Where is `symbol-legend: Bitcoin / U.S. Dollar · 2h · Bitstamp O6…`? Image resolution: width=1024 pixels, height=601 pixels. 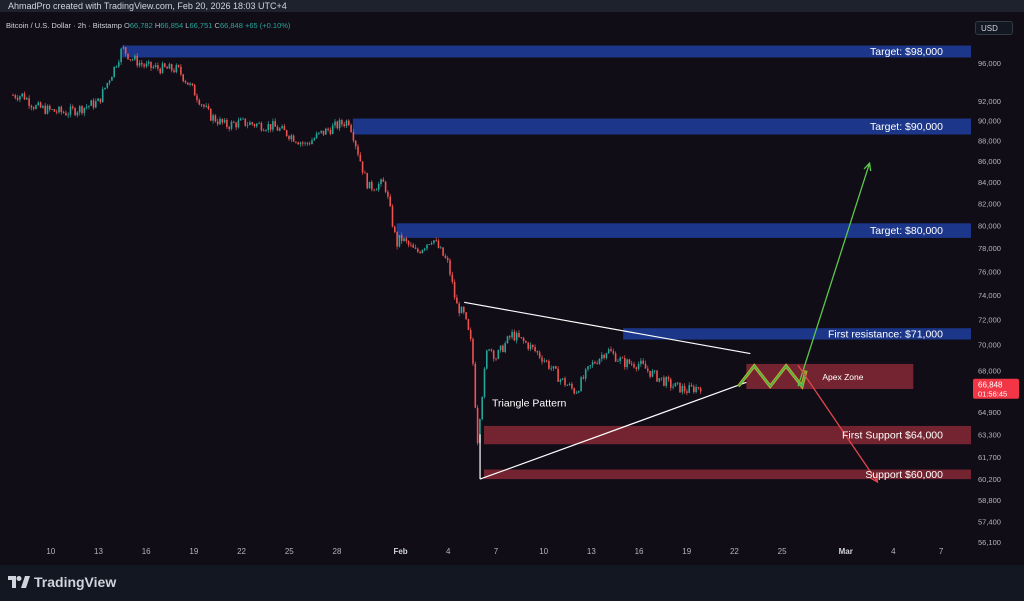 symbol-legend: Bitcoin / U.S. Dollar · 2h · Bitstamp O6… is located at coordinates (148, 25).